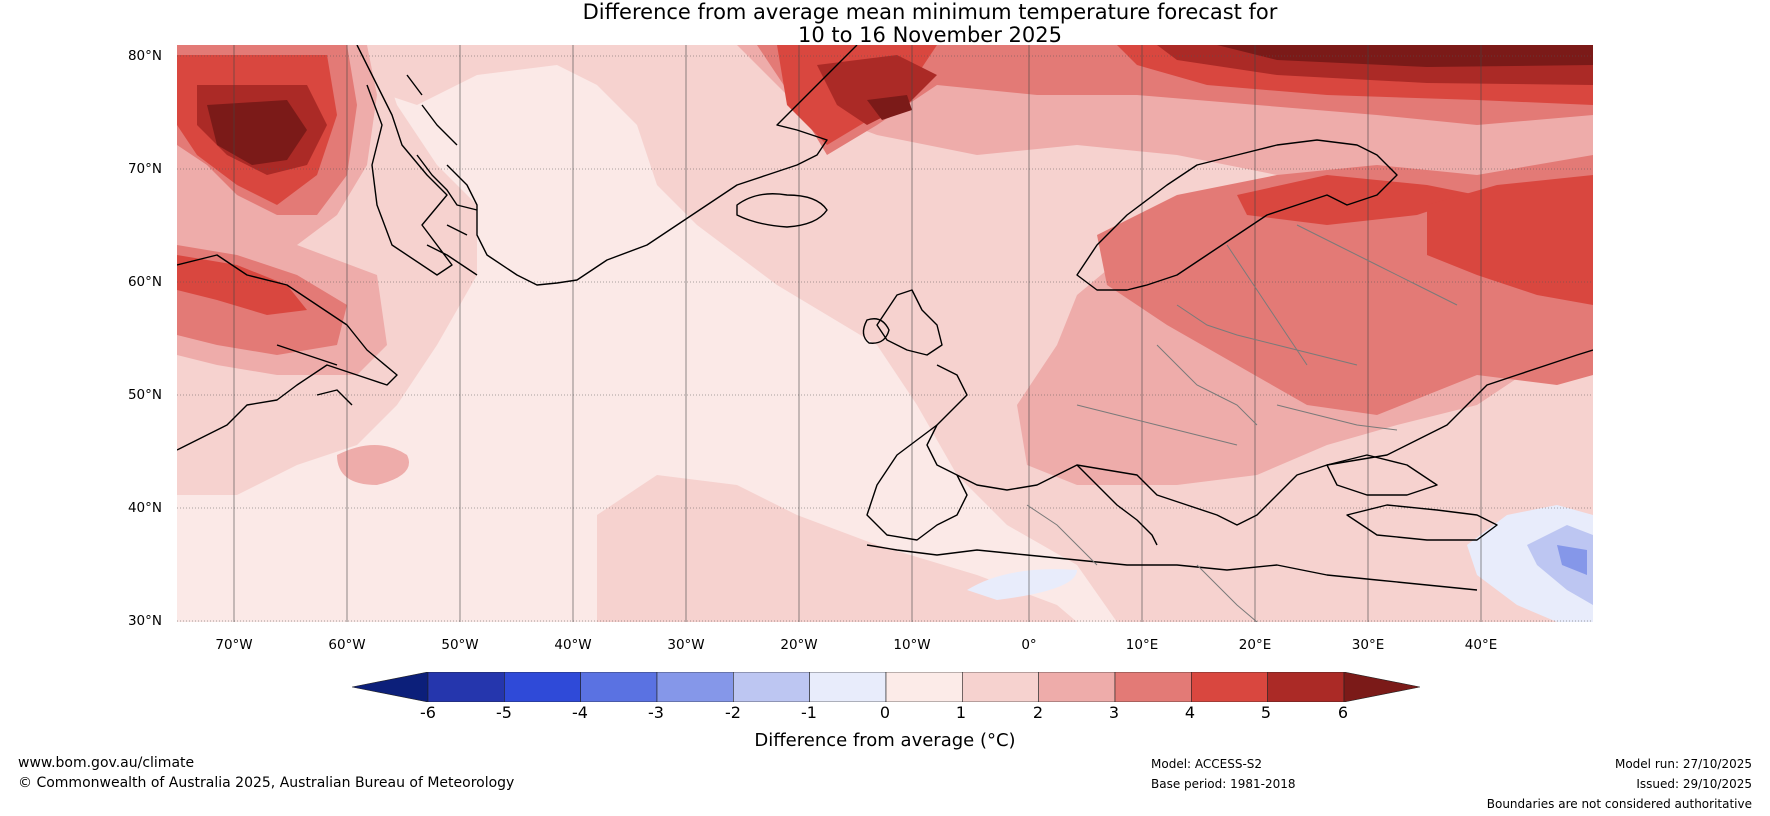 The image size is (1770, 816). I want to click on colorbar-tick: 0, so click(885, 712).